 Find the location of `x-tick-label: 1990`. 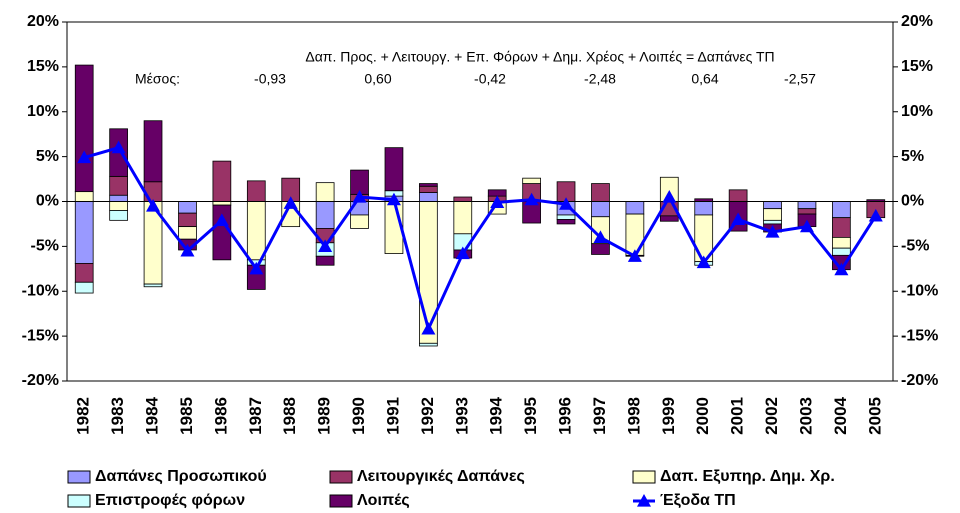

x-tick-label: 1990 is located at coordinates (358, 416).